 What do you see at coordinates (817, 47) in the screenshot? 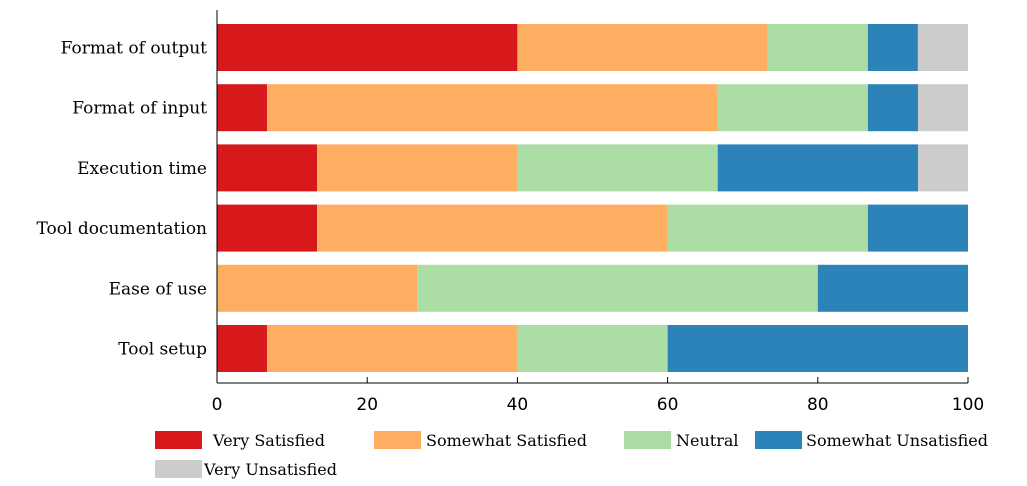
I see `bar-format-of-output-neutral` at bounding box center [817, 47].